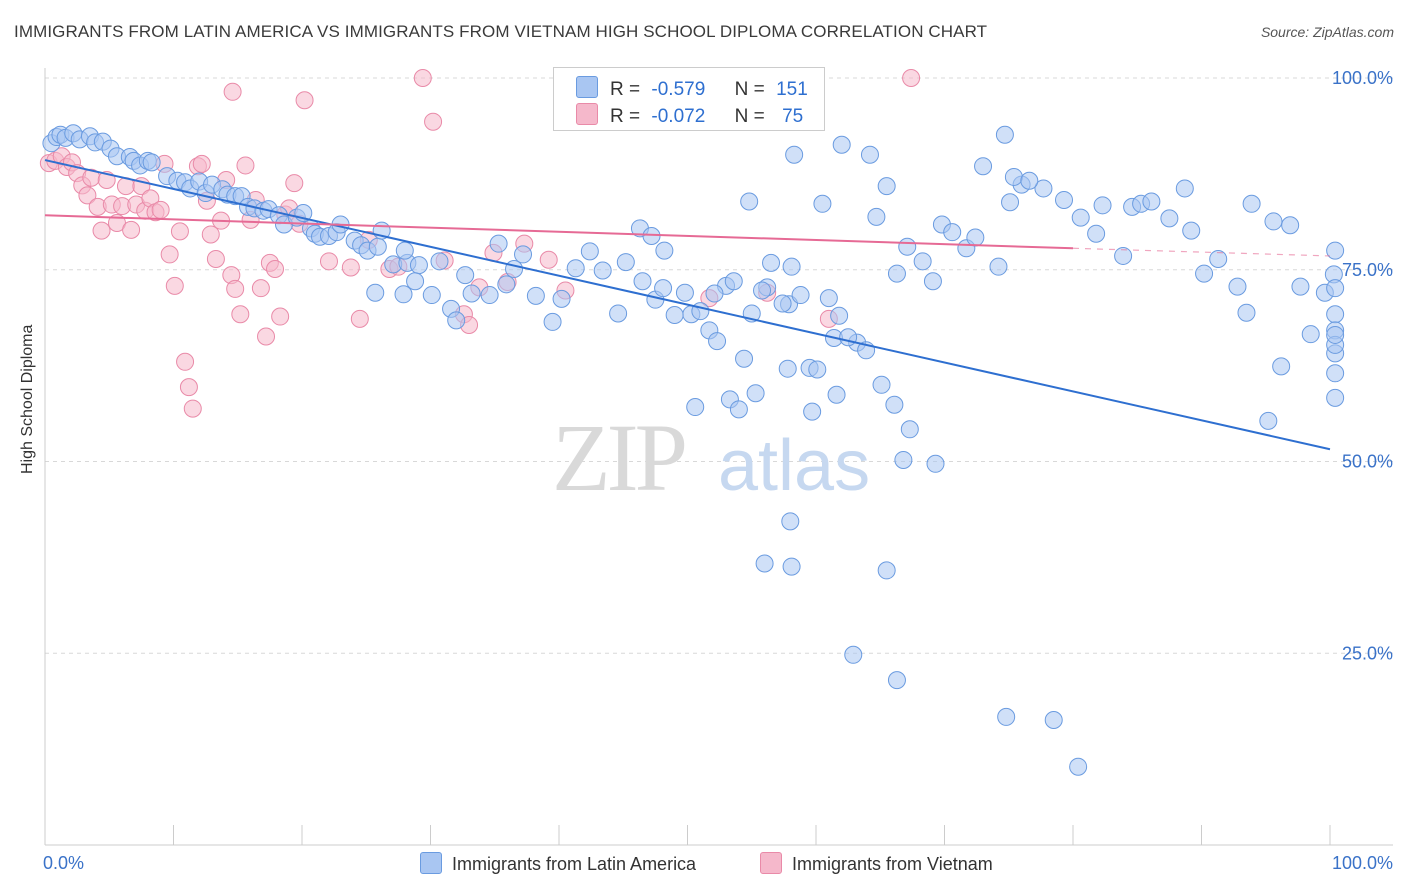  I want to click on watermark-zip: ZIP, so click(618, 457).